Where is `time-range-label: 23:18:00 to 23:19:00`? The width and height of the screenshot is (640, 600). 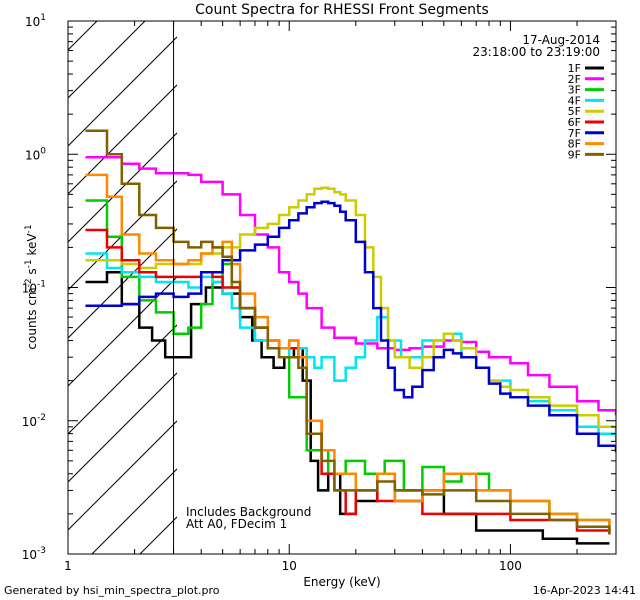
time-range-label: 23:18:00 to 23:19:00 is located at coordinates (536, 52).